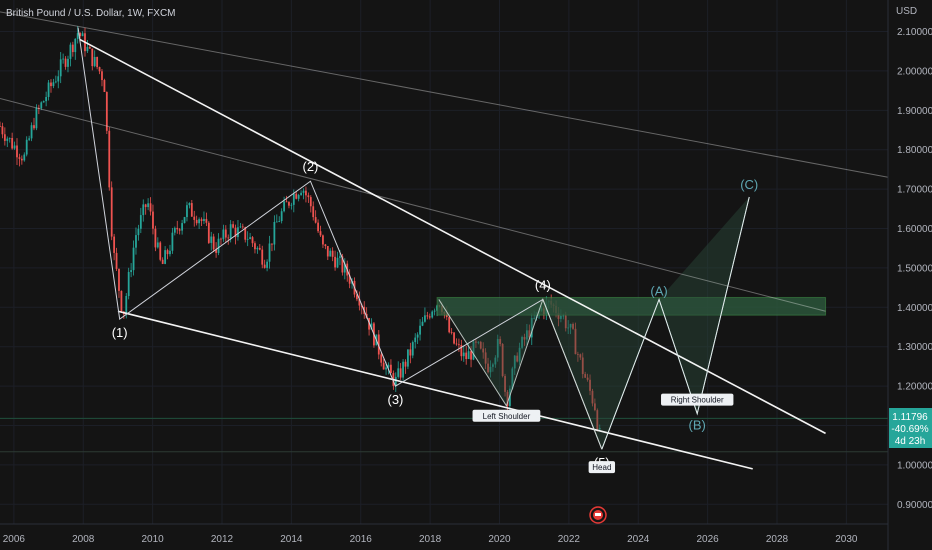  What do you see at coordinates (697, 425) in the screenshot?
I see `projection-label: (B)` at bounding box center [697, 425].